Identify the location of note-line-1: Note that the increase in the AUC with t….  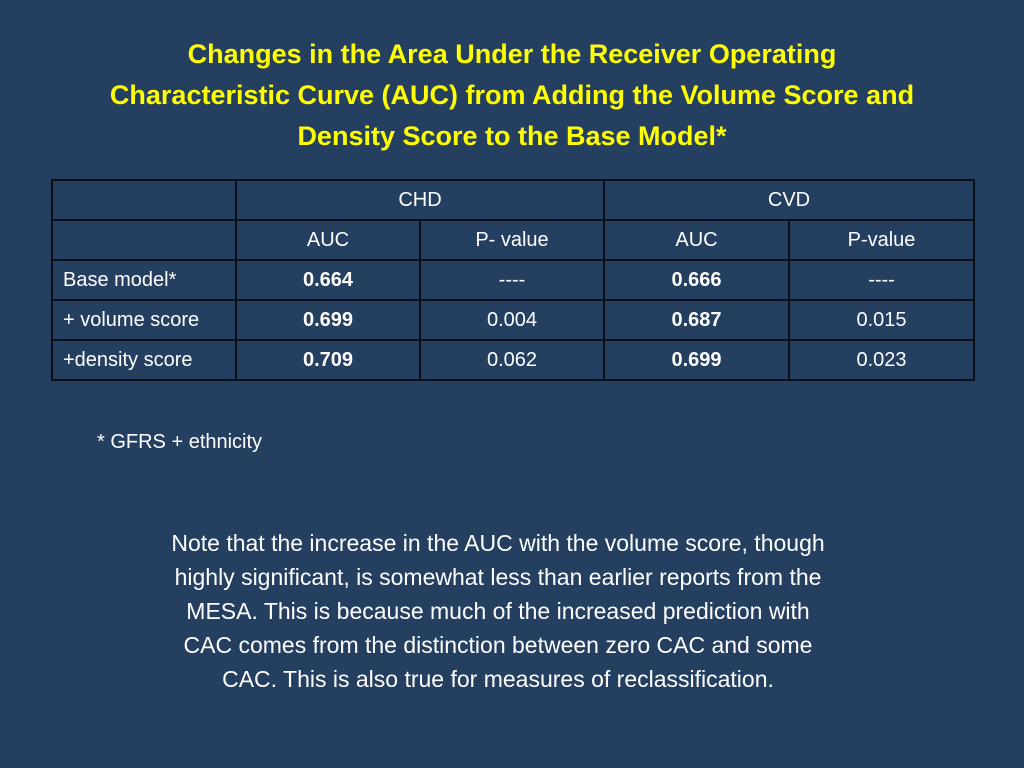
(498, 543).